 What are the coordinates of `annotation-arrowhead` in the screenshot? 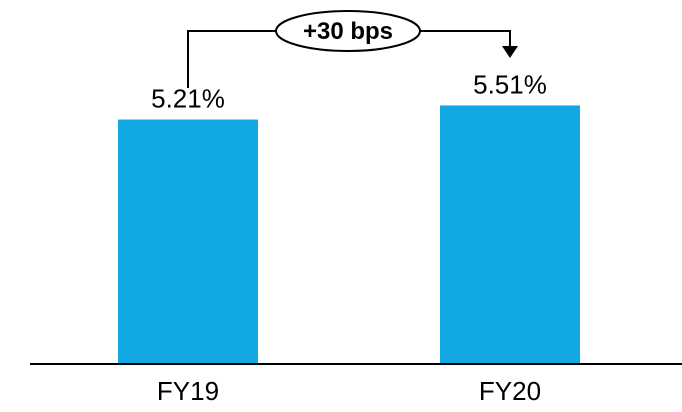 It's located at (510, 52).